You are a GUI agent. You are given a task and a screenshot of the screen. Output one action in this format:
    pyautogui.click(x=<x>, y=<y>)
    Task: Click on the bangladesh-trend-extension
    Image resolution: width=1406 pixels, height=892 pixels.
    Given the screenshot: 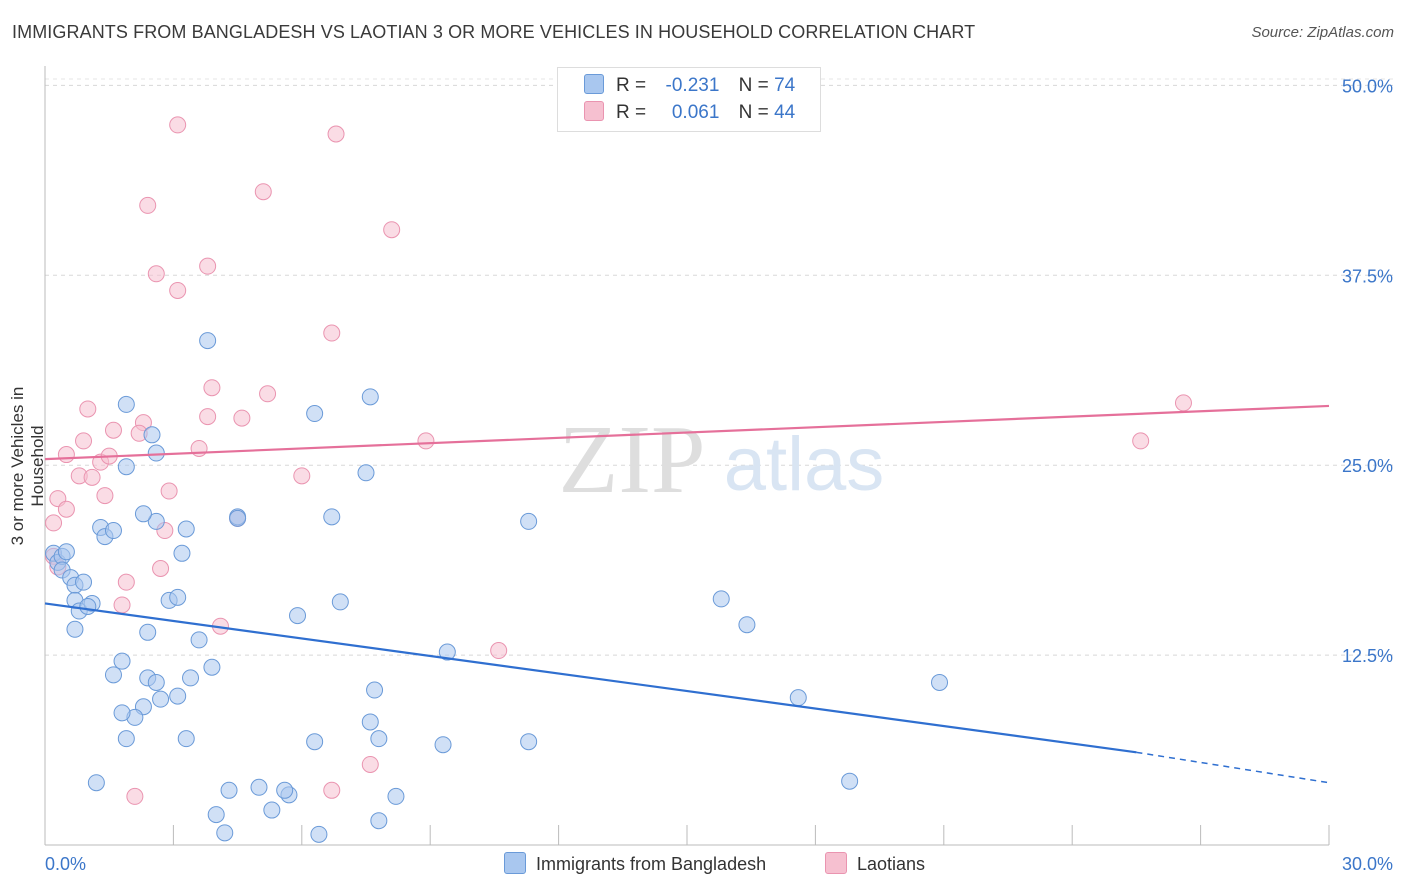 What is the action you would take?
    pyautogui.click(x=1233, y=767)
    